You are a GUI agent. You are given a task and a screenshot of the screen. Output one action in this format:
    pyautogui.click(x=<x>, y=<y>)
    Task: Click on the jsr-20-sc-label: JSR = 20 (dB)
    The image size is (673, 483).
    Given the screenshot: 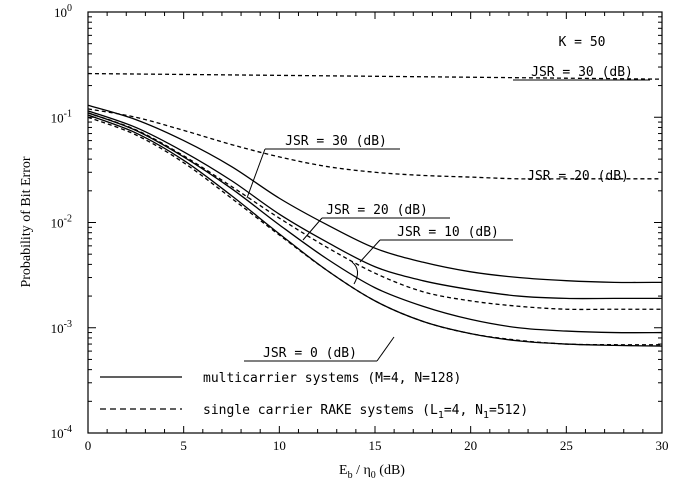 What is the action you would take?
    pyautogui.click(x=578, y=176)
    